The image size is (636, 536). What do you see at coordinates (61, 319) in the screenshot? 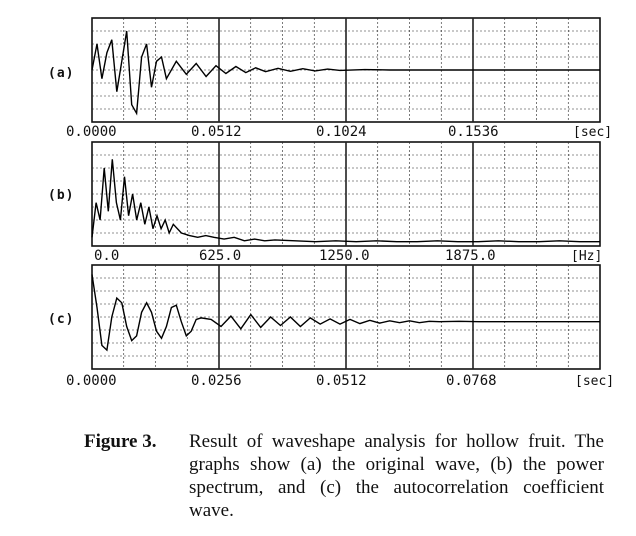
I see `panel-c-label: (c)` at bounding box center [61, 319].